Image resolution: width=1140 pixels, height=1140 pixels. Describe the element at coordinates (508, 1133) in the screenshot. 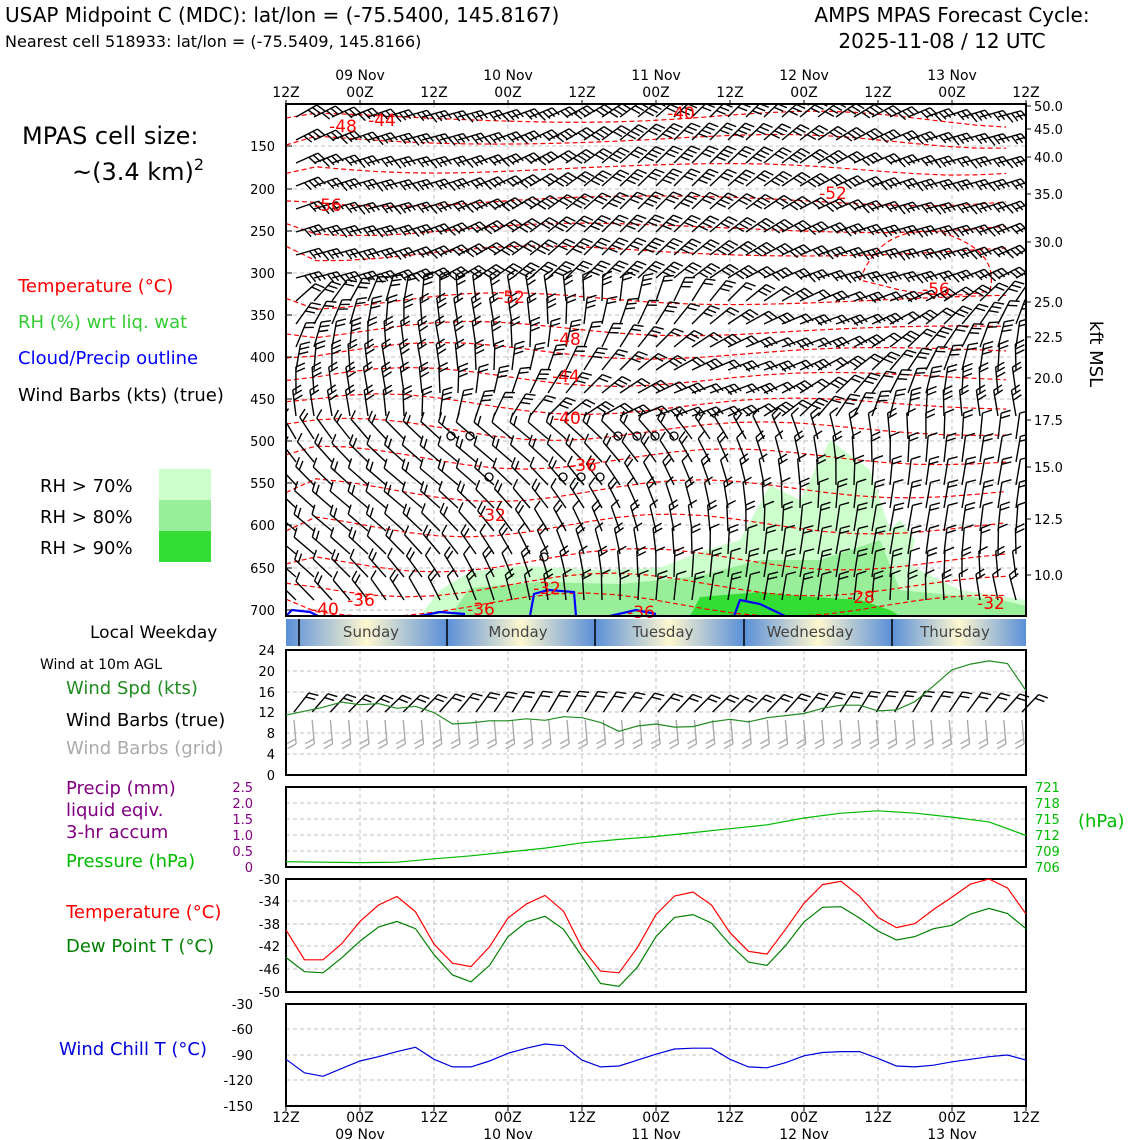

I see `bottom-date-label: 10 Nov` at that location.